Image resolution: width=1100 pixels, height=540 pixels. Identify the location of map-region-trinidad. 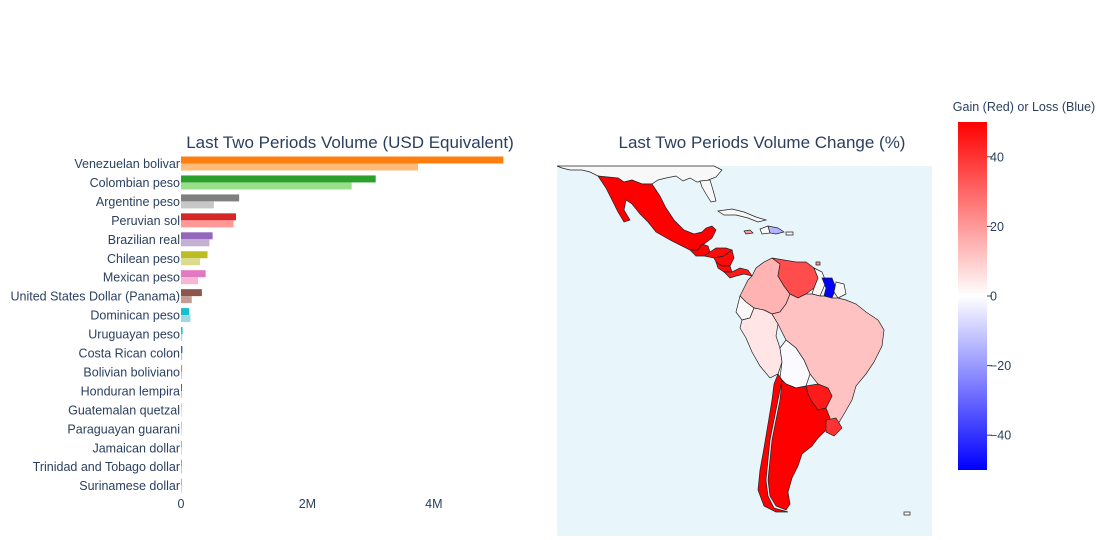
(818, 263).